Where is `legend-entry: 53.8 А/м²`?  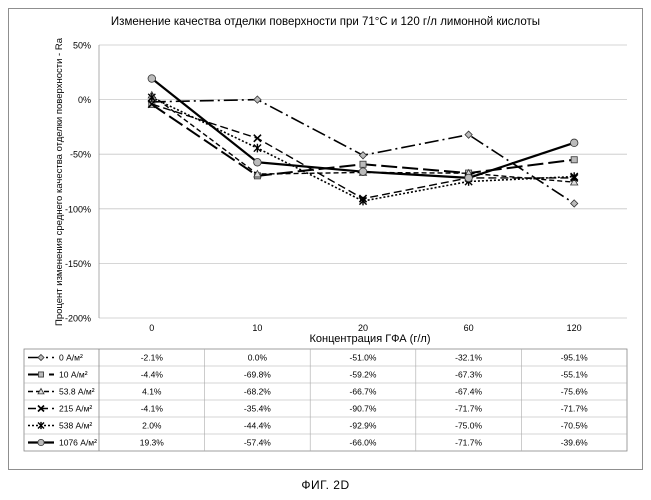 legend-entry: 53.8 А/м² is located at coordinates (77, 392).